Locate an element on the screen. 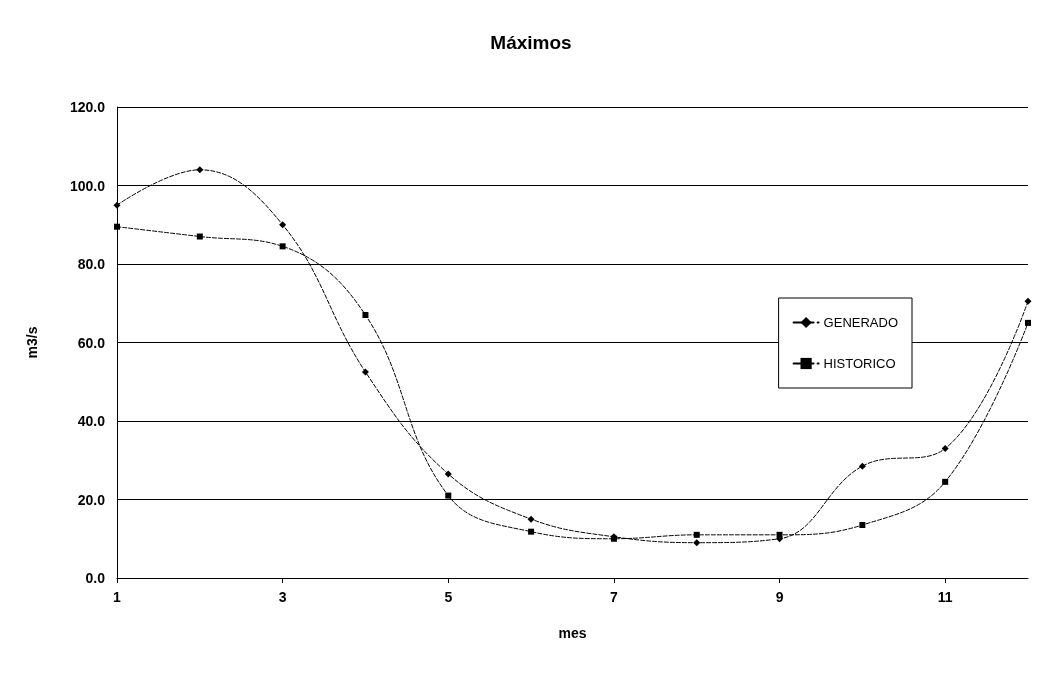  y-tick-label: 80.0 is located at coordinates (91, 264).